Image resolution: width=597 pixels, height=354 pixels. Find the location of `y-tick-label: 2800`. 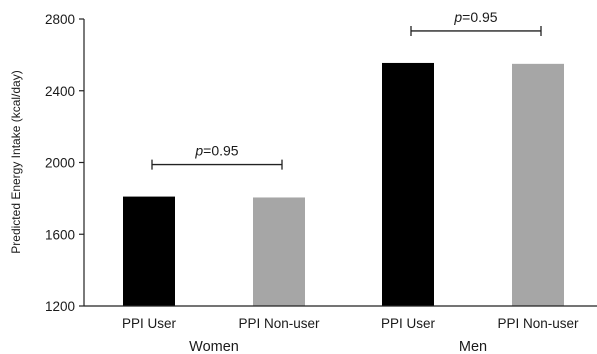

y-tick-label: 2800 is located at coordinates (60, 19).